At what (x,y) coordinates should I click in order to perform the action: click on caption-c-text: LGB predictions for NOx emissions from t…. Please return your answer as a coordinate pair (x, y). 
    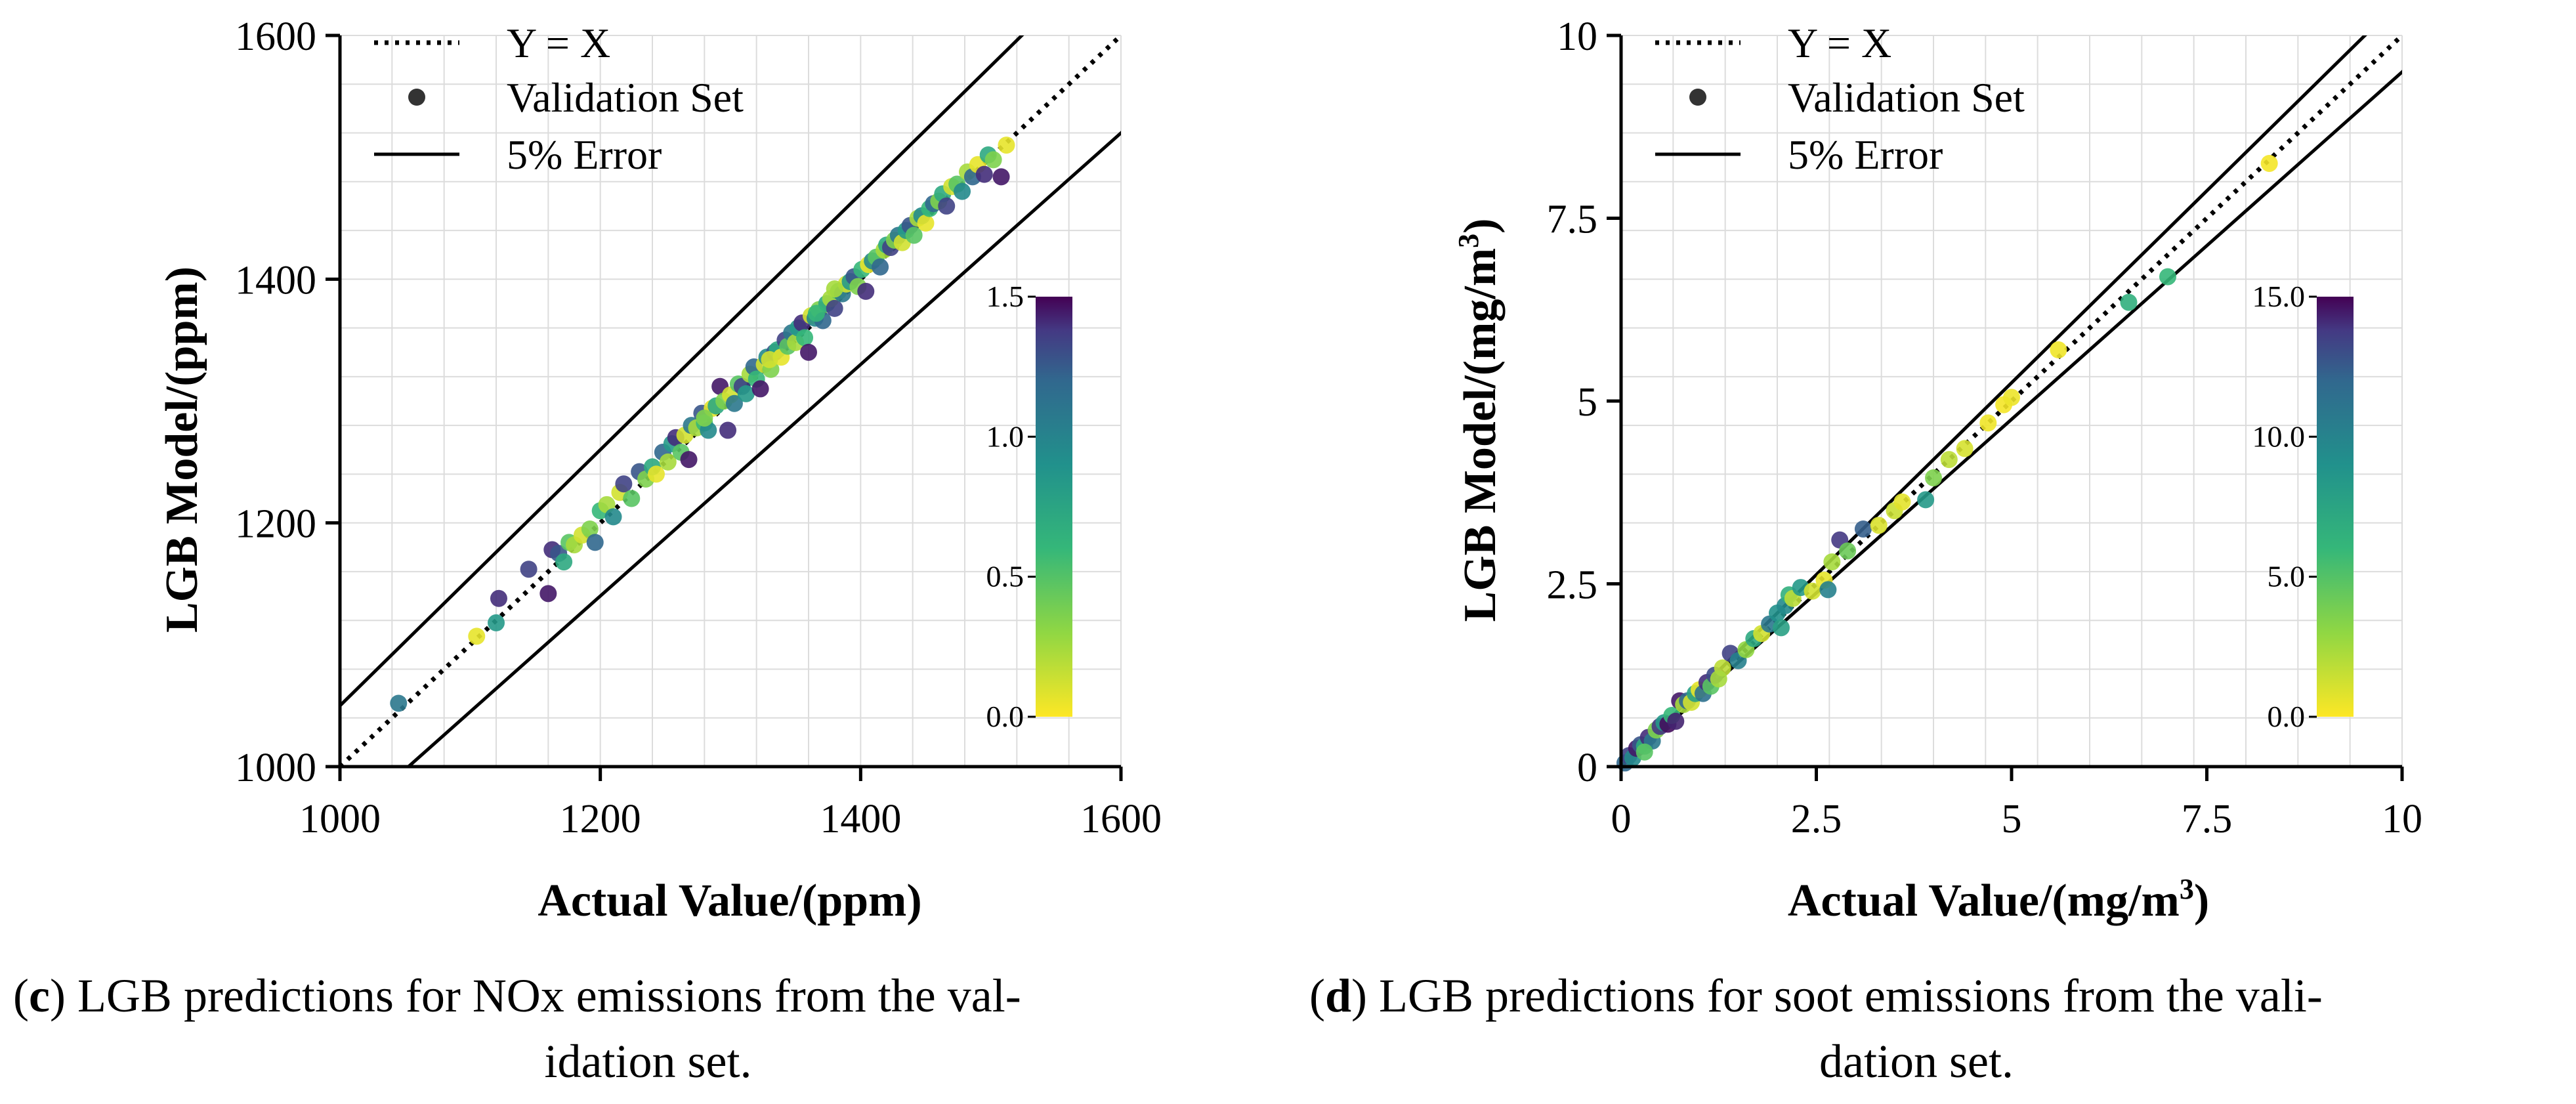
    Looking at the image, I should click on (543, 995).